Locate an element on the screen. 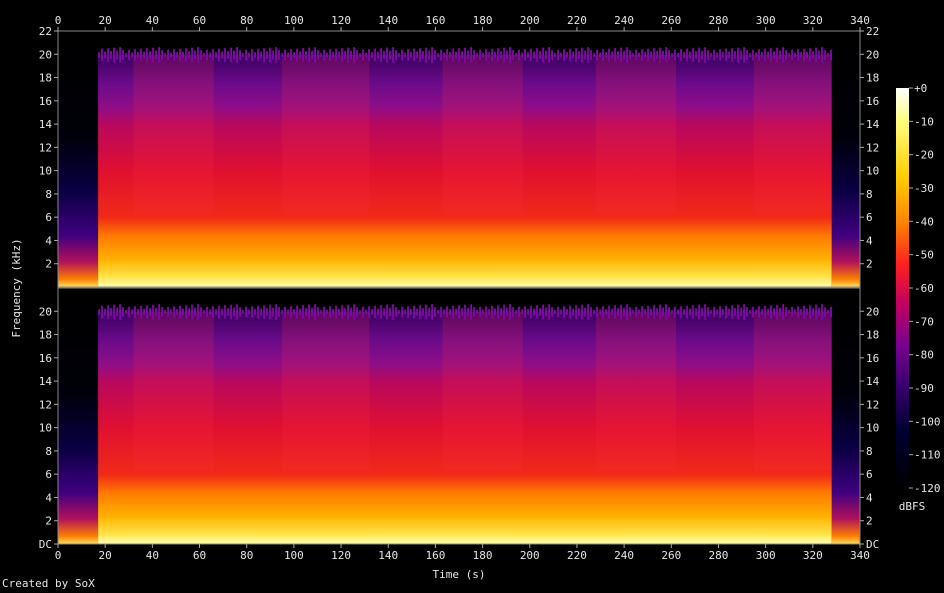 The width and height of the screenshot is (944, 593). y-tick-label-left: 20 is located at coordinates (45, 54).